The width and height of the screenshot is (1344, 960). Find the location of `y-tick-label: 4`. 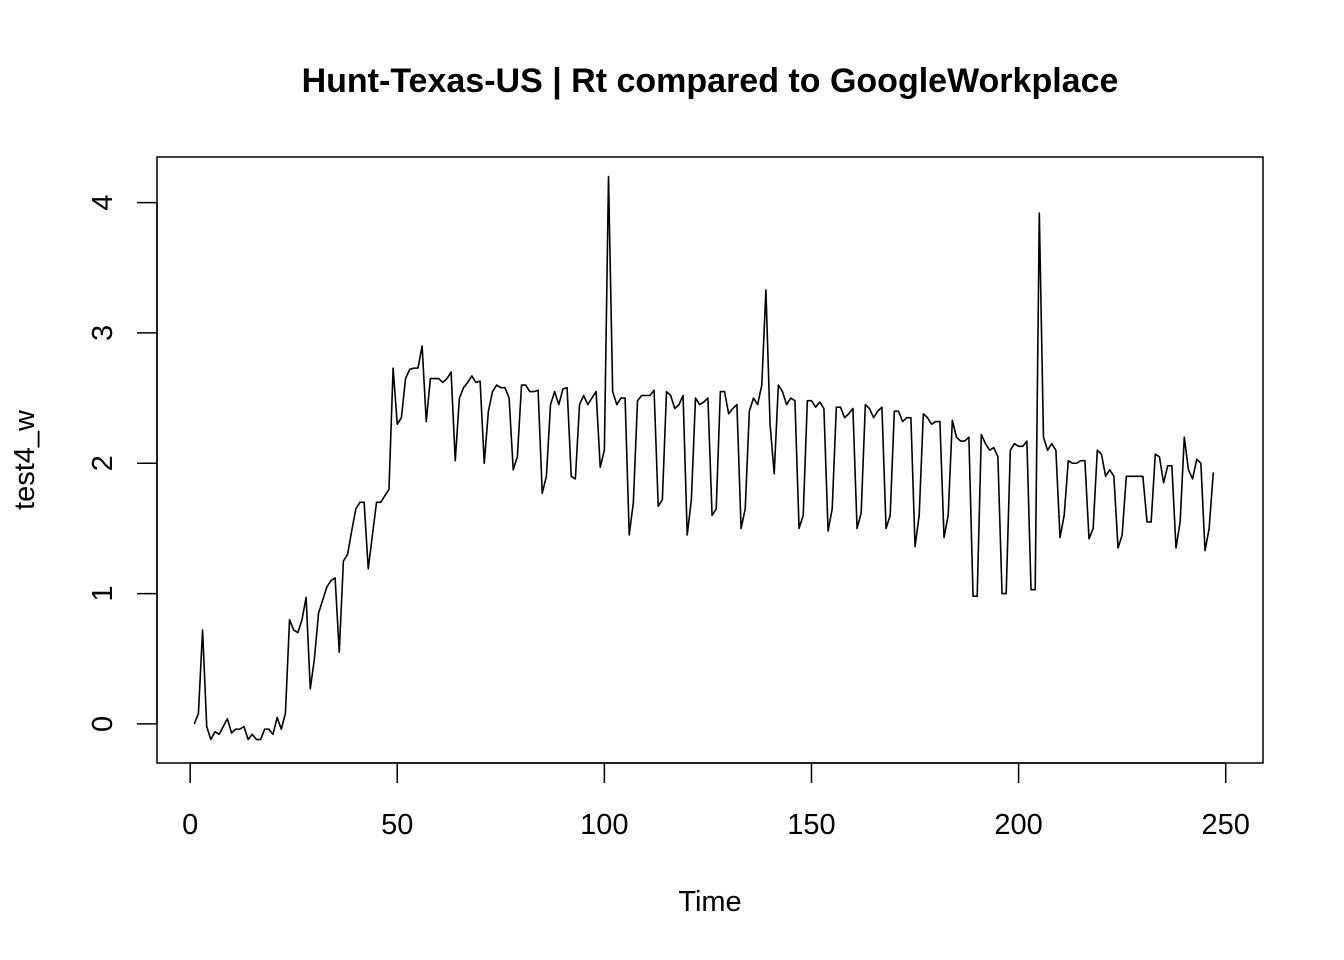

y-tick-label: 4 is located at coordinates (103, 203).